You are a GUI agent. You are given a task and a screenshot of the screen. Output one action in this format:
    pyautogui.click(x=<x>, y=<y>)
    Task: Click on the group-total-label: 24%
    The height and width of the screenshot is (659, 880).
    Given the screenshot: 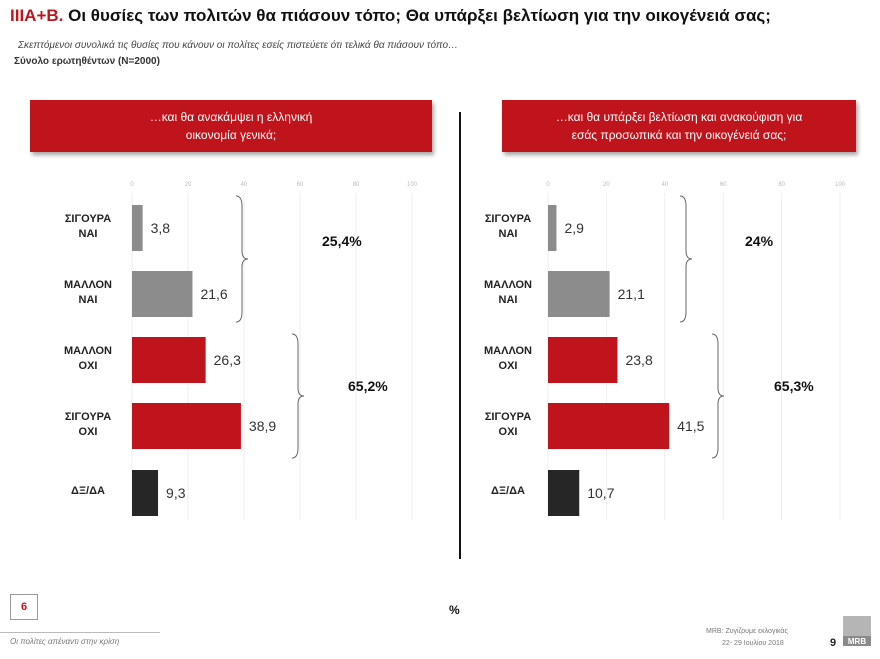 What is the action you would take?
    pyautogui.click(x=759, y=241)
    